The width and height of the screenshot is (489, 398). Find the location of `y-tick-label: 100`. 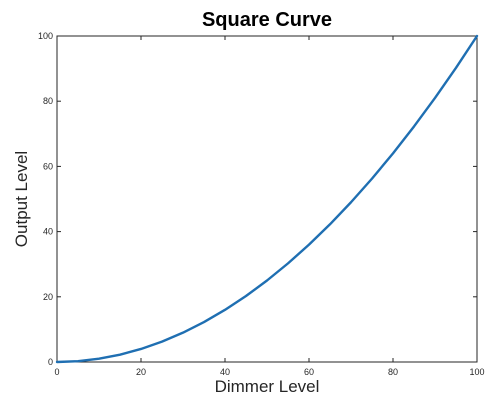

y-tick-label: 100 is located at coordinates (45, 36).